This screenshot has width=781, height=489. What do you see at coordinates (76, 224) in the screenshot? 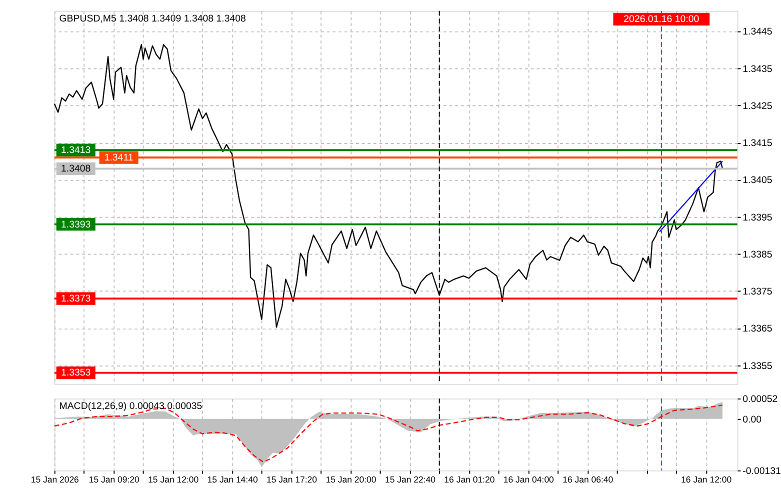
I see `ref-line-label: 1.3393` at bounding box center [76, 224].